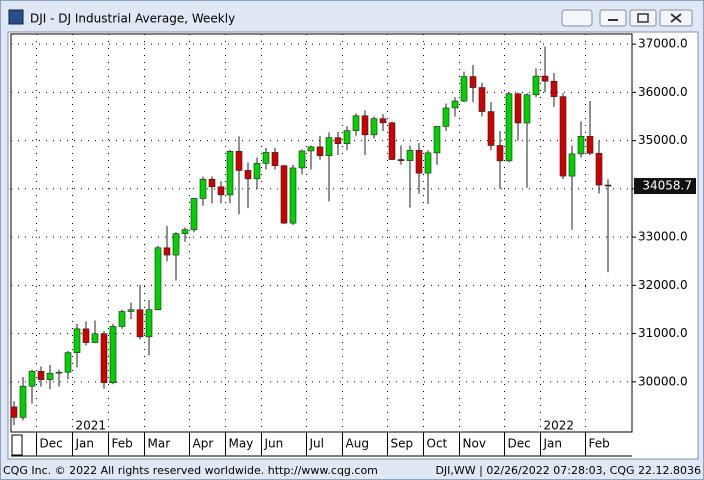 The height and width of the screenshot is (480, 704). Describe the element at coordinates (91, 426) in the screenshot. I see `year-label: 2021` at that location.